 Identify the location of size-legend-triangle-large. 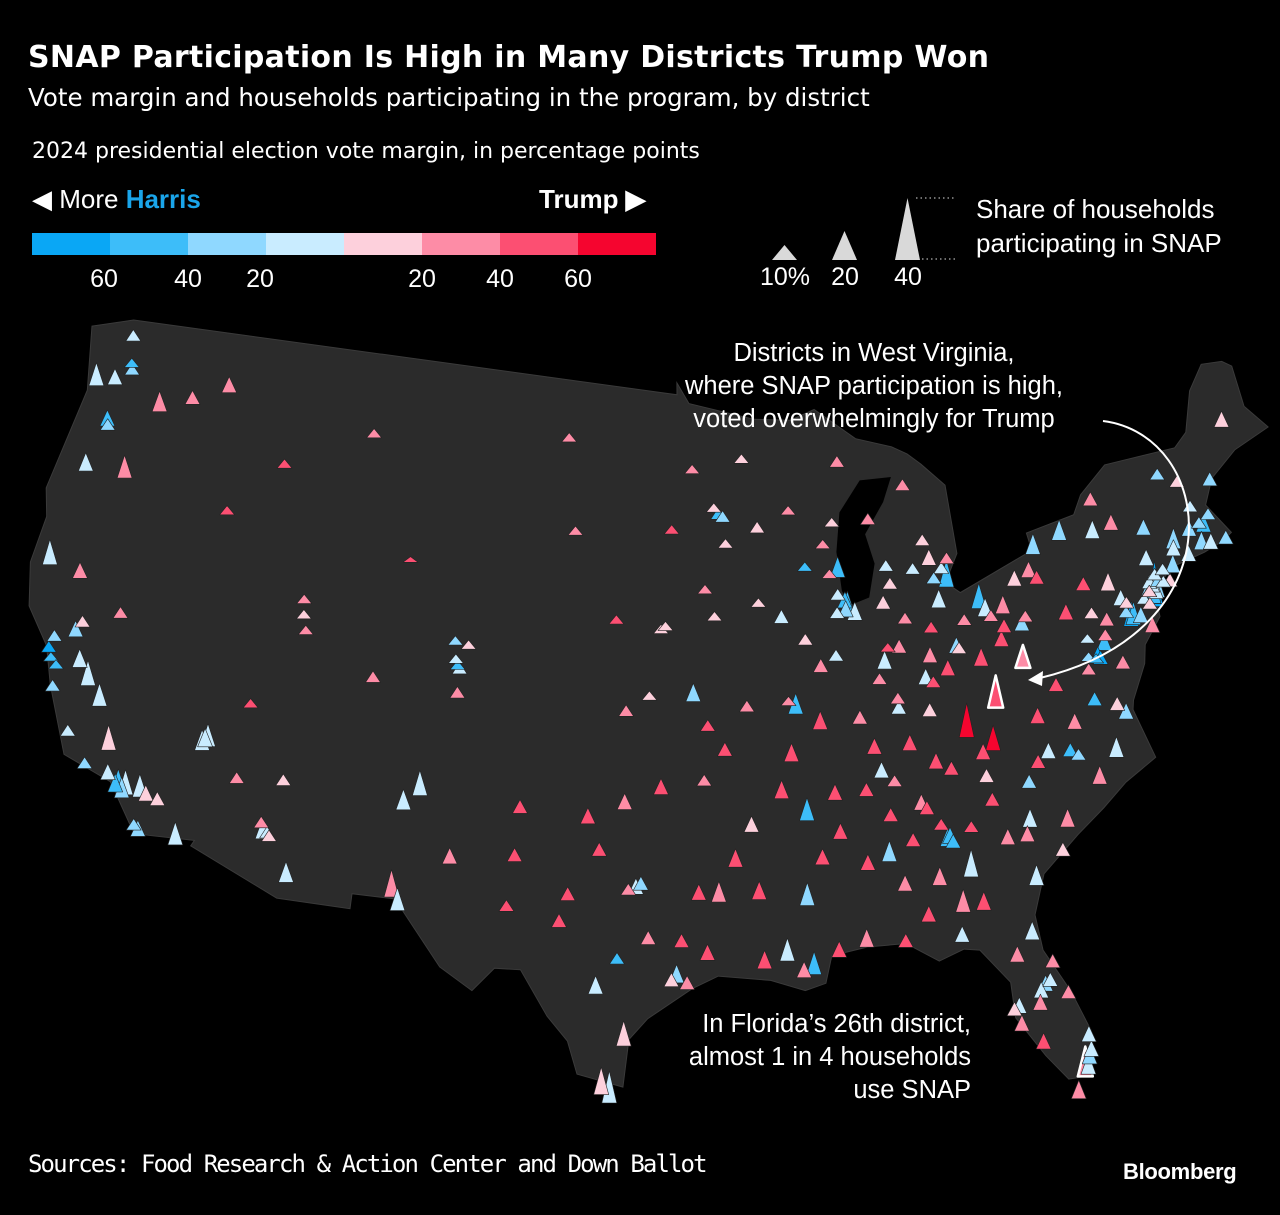
(907, 229).